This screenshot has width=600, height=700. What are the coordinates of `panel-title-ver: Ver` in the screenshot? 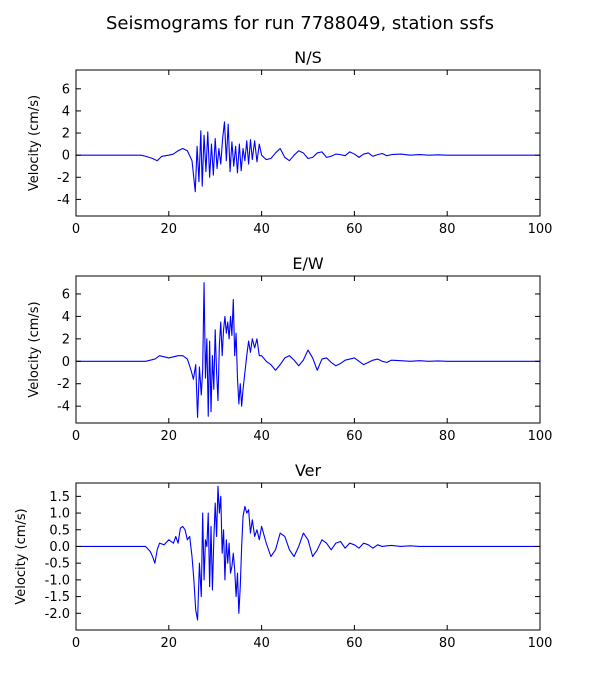 It's located at (308, 470).